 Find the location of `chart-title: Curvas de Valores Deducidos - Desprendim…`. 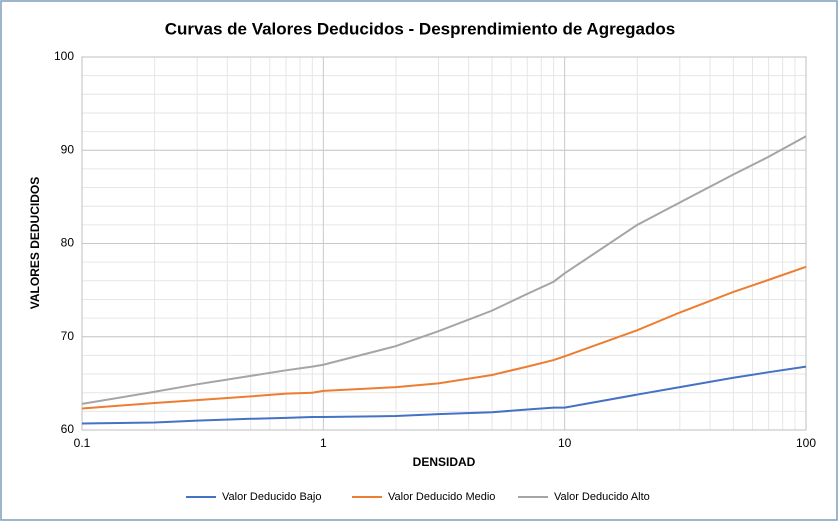

chart-title: Curvas de Valores Deducidos - Desprendim… is located at coordinates (420, 28).